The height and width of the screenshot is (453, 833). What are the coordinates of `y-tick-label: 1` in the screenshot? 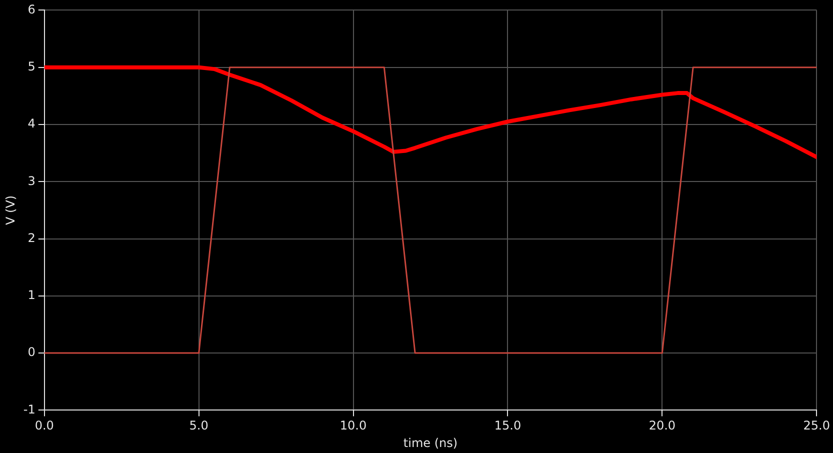 It's located at (32, 295).